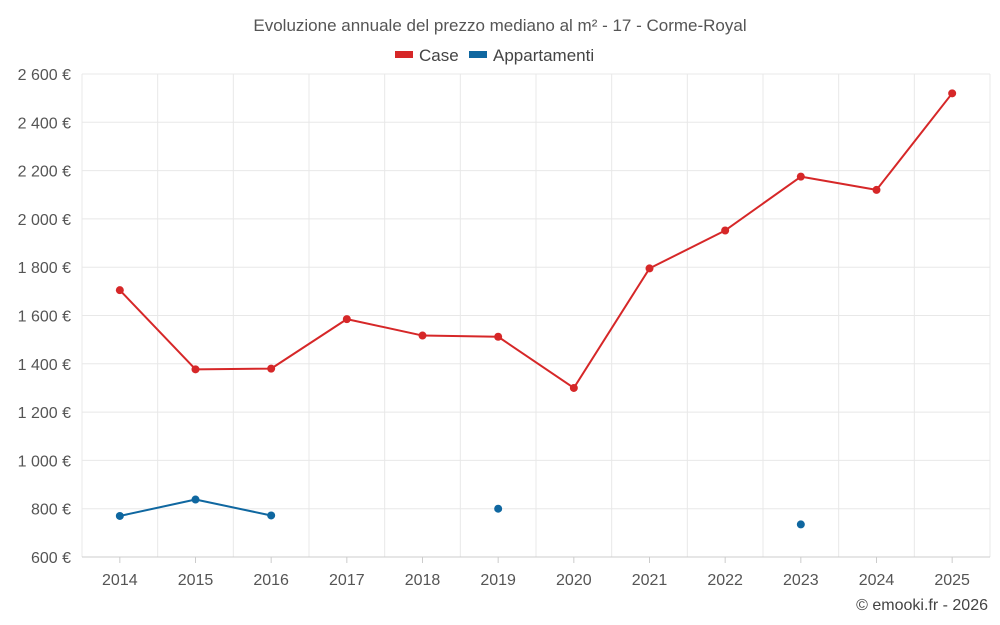 The height and width of the screenshot is (625, 1000). I want to click on x-tick-label: 2021, so click(650, 580).